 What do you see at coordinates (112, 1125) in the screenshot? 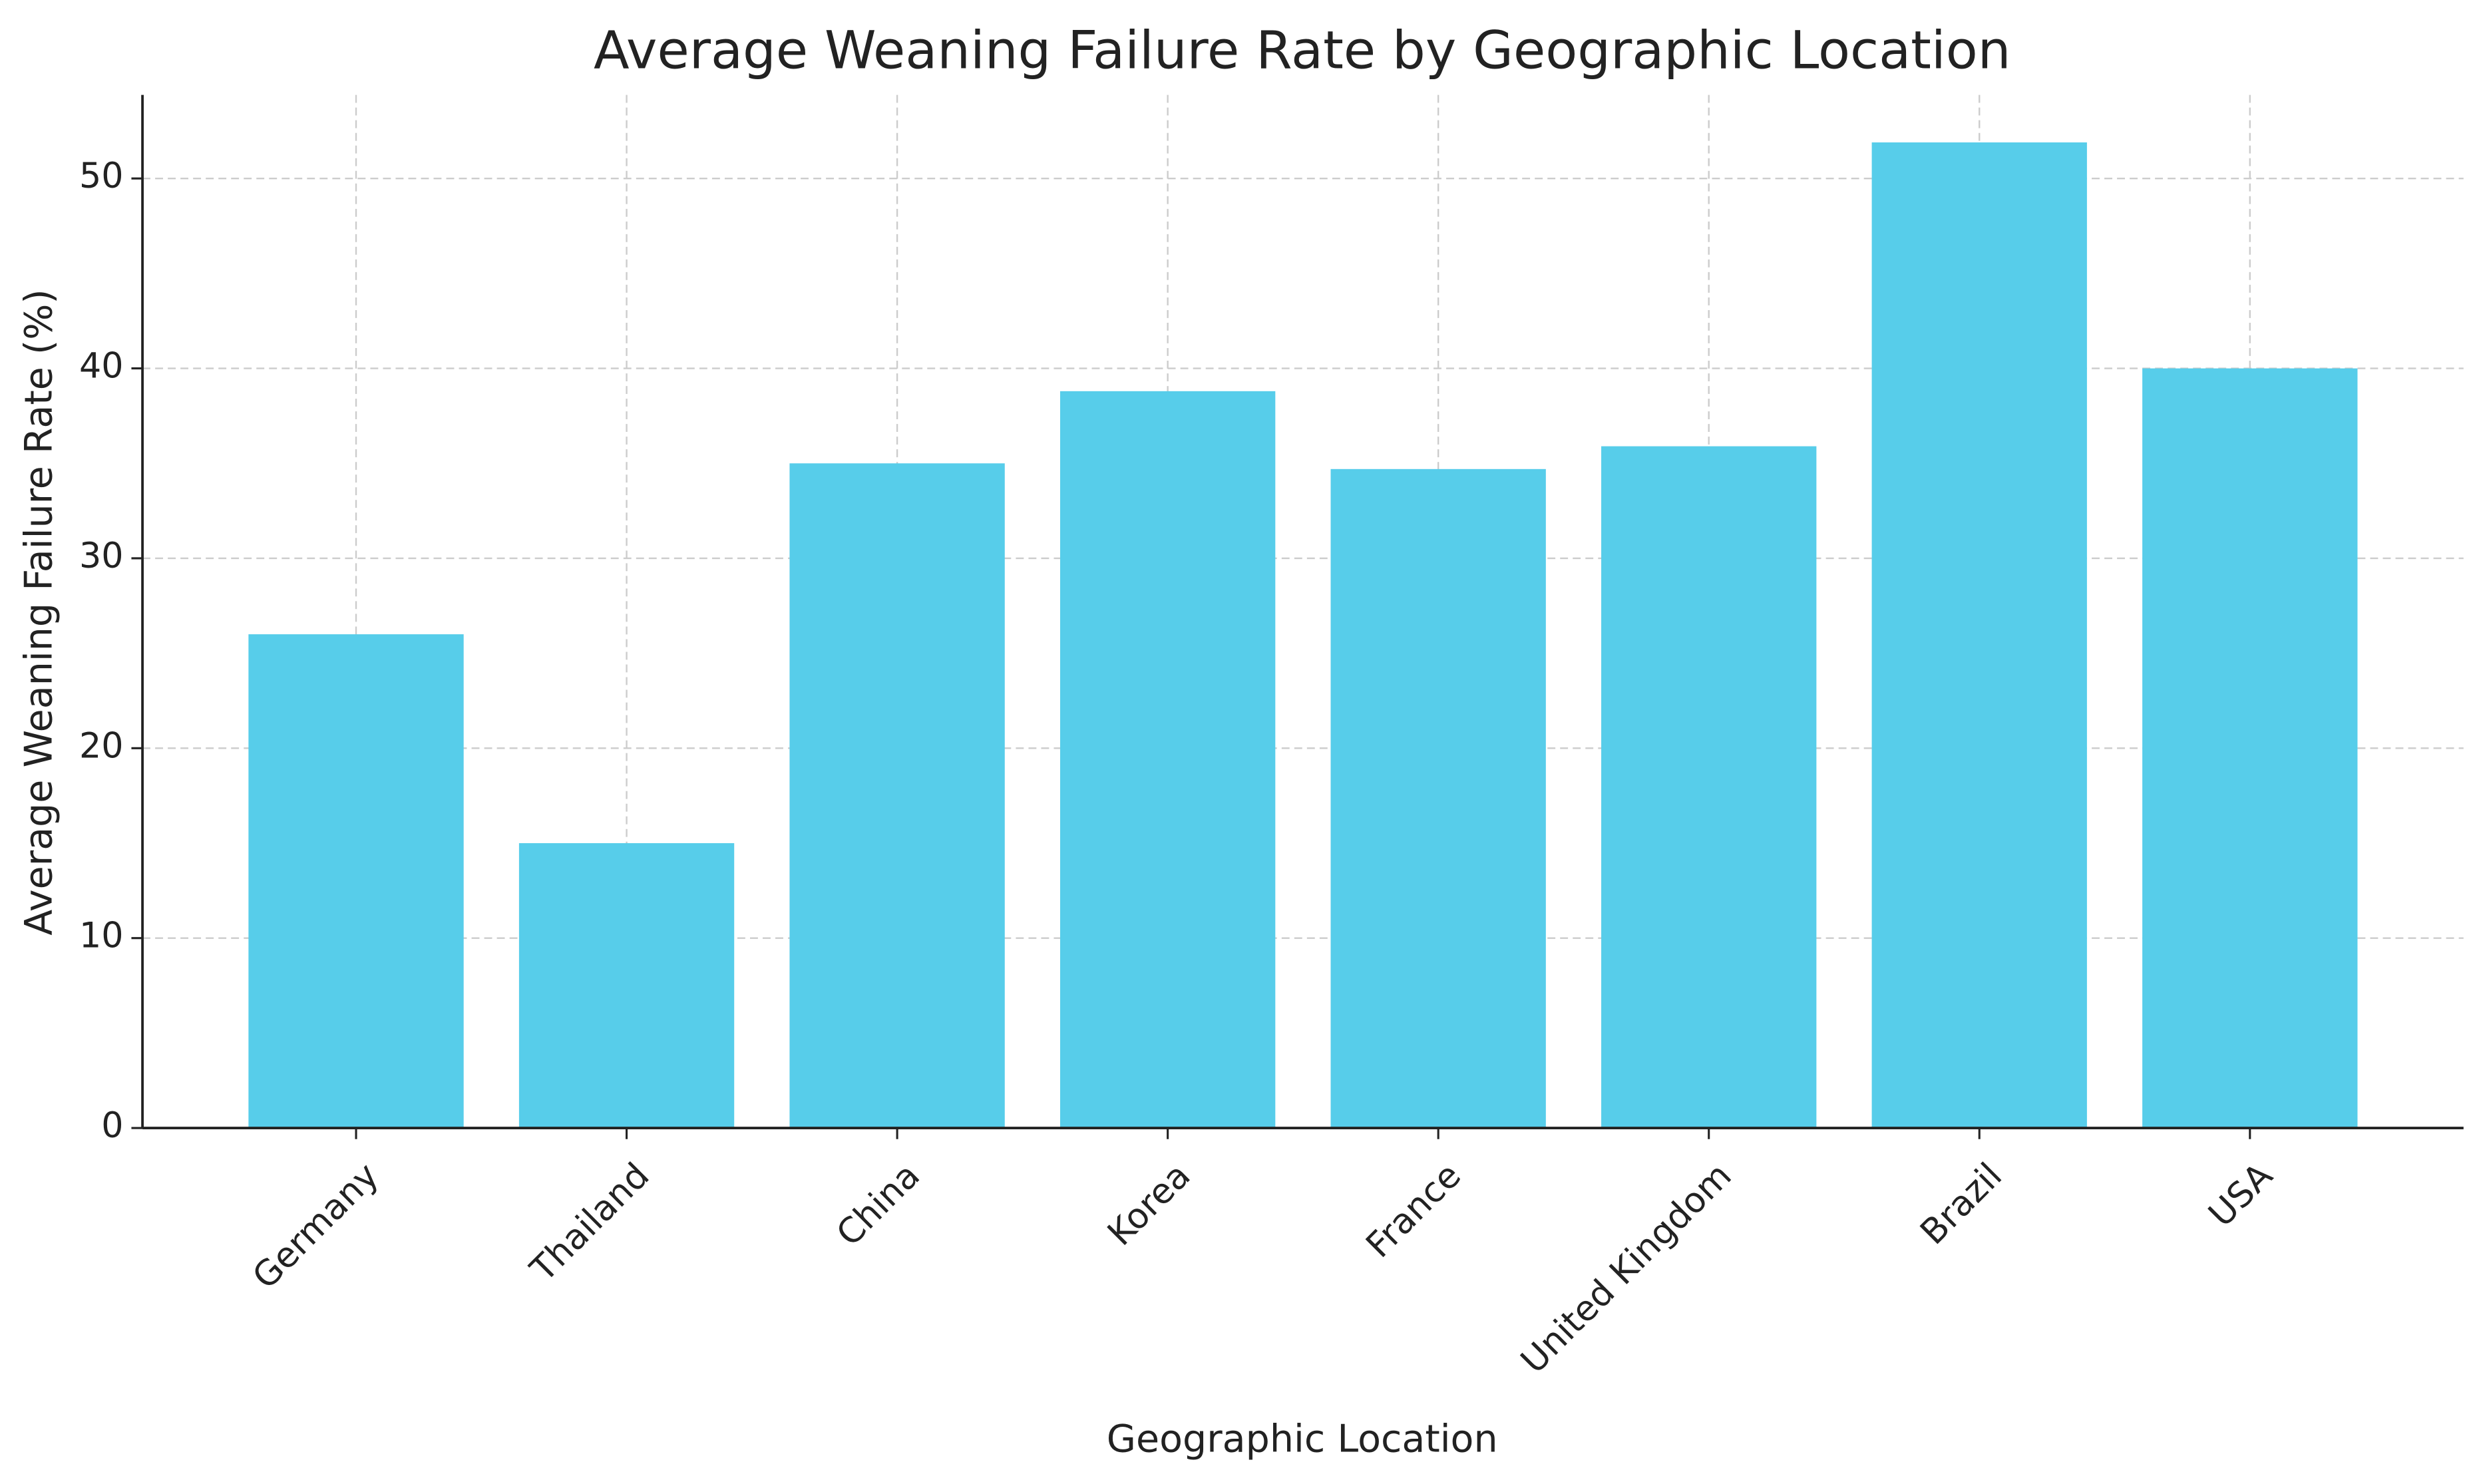
I see `y-tick-label: 0` at bounding box center [112, 1125].